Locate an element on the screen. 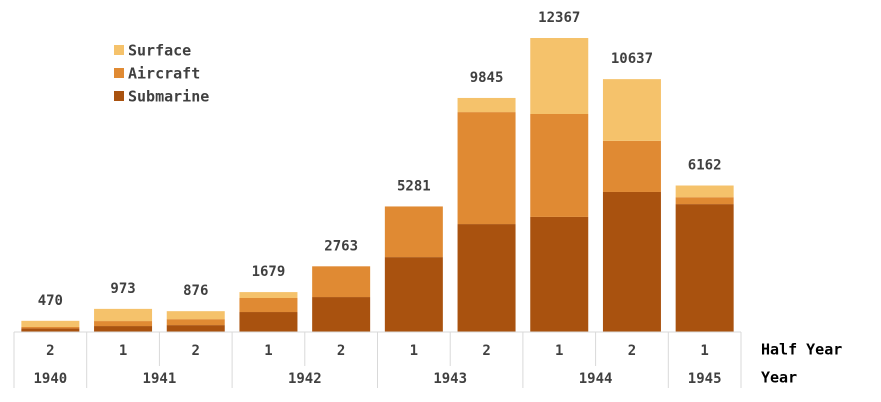  total-label: 5281 is located at coordinates (414, 186).